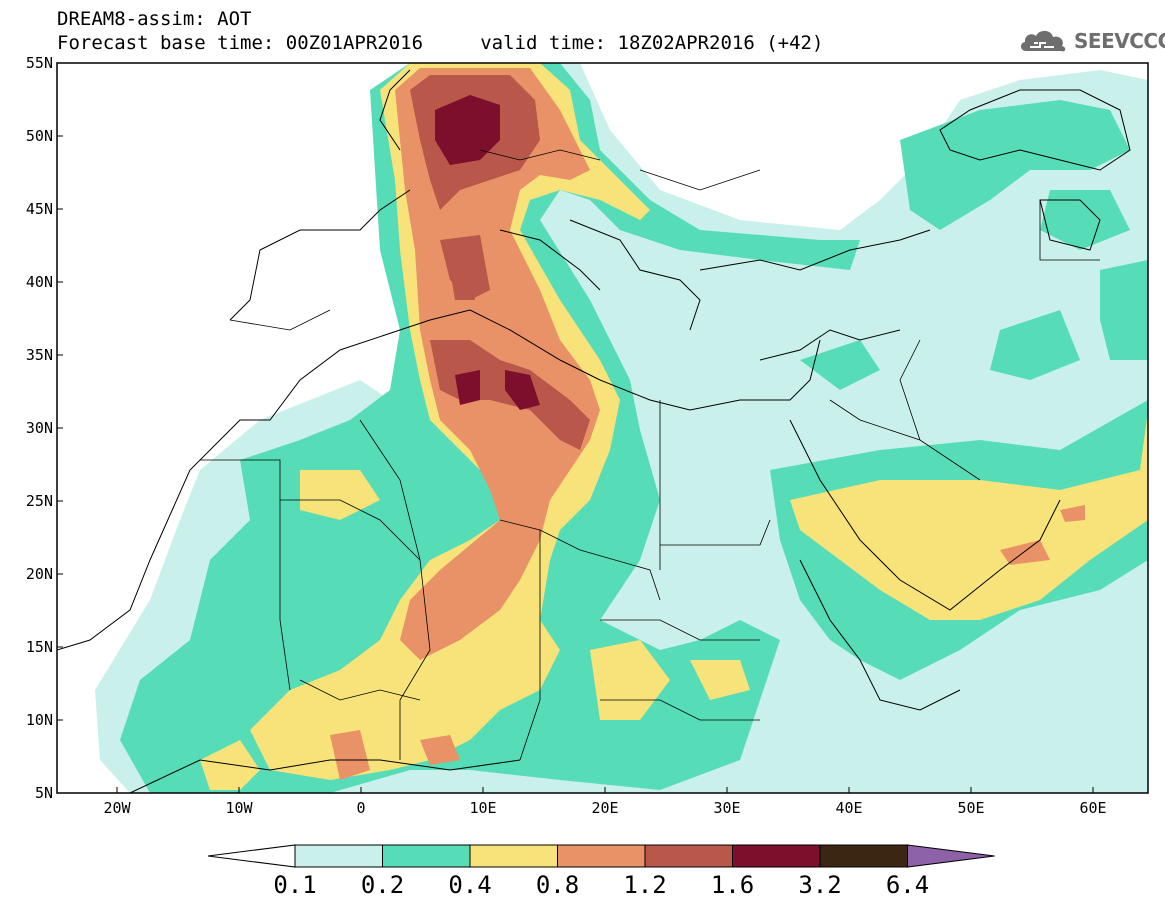 The image size is (1165, 905). Describe the element at coordinates (819, 885) in the screenshot. I see `colorbar-label: 3.2` at that location.